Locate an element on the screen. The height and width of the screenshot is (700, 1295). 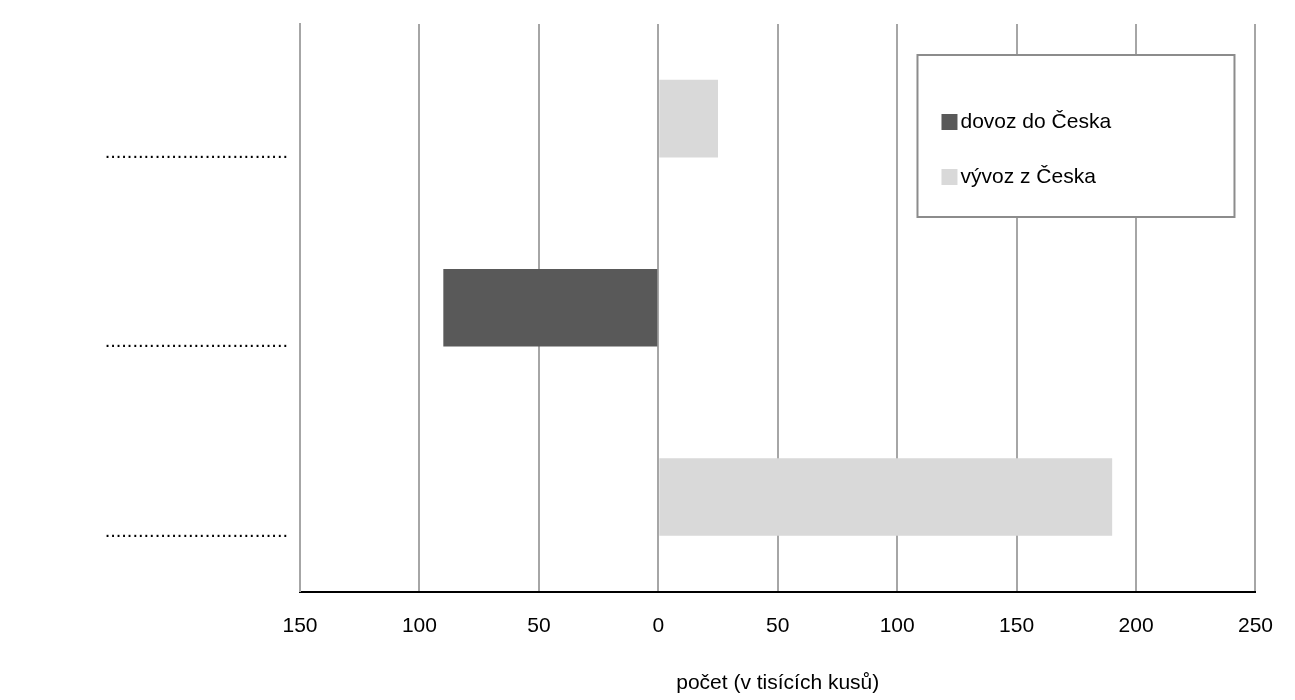
x-tick-label: 200 is located at coordinates (1136, 624).